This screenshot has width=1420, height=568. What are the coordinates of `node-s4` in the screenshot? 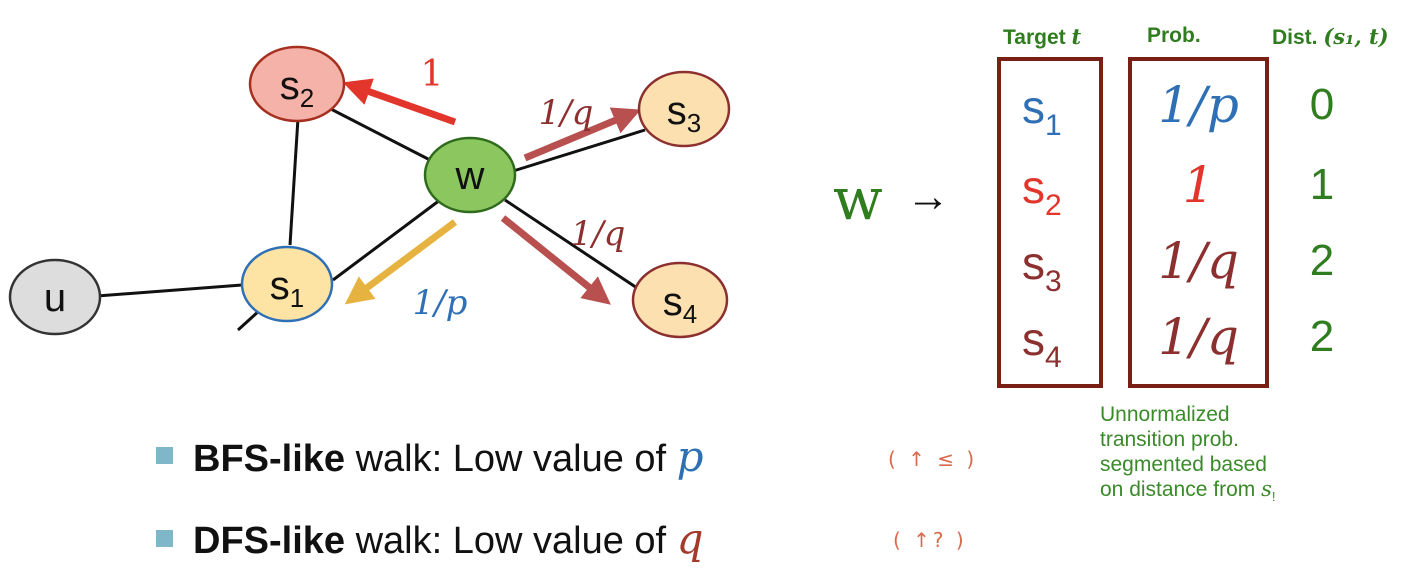 It's located at (680, 300).